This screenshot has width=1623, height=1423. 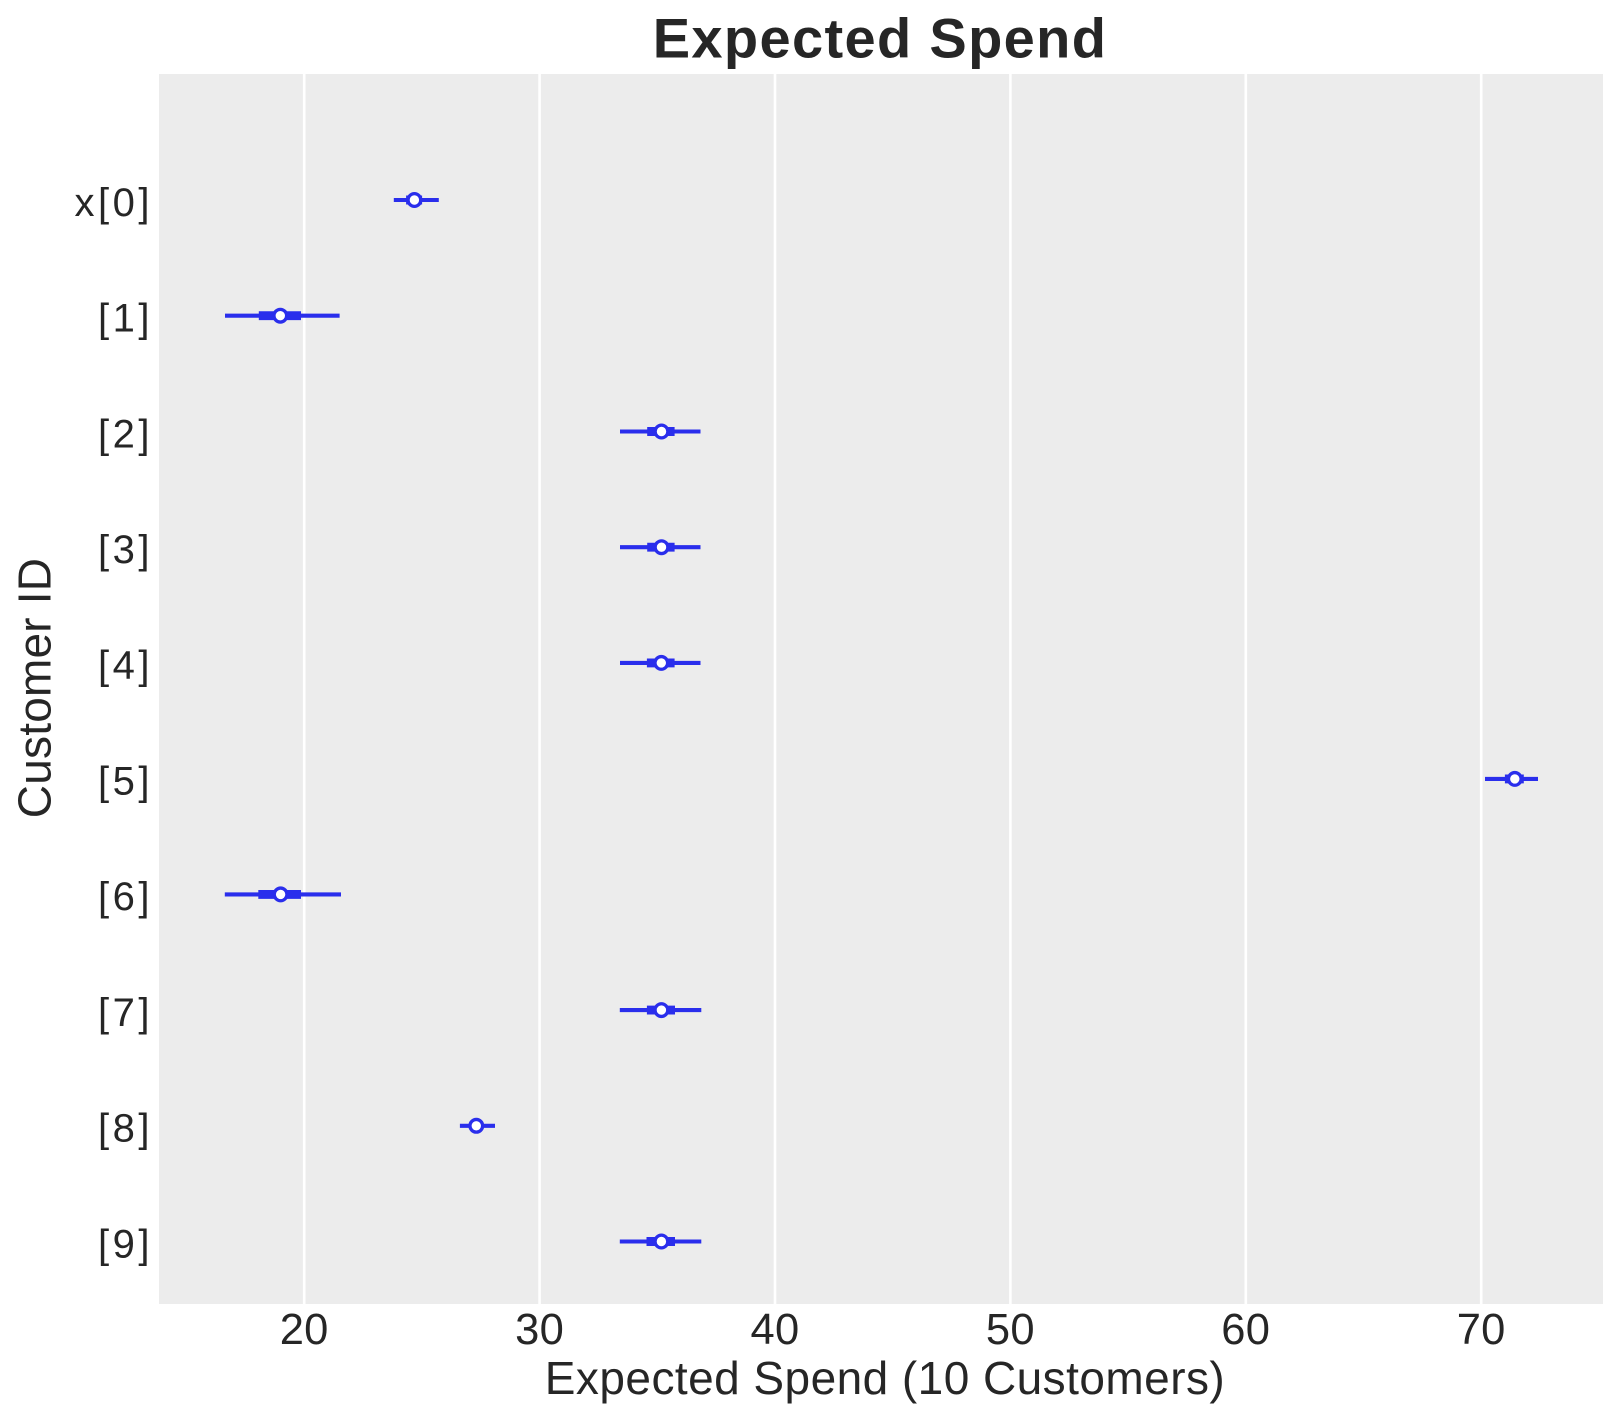 What do you see at coordinates (539, 1330) in the screenshot?
I see `svg-text: 30` at bounding box center [539, 1330].